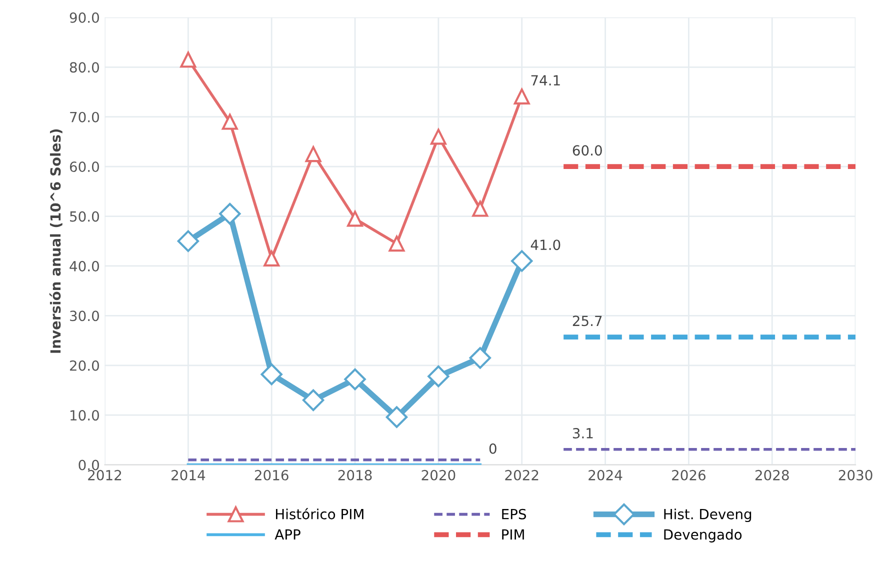 This screenshot has width=873, height=581. Describe the element at coordinates (84, 316) in the screenshot. I see `y-tick-label: 30.0` at that location.